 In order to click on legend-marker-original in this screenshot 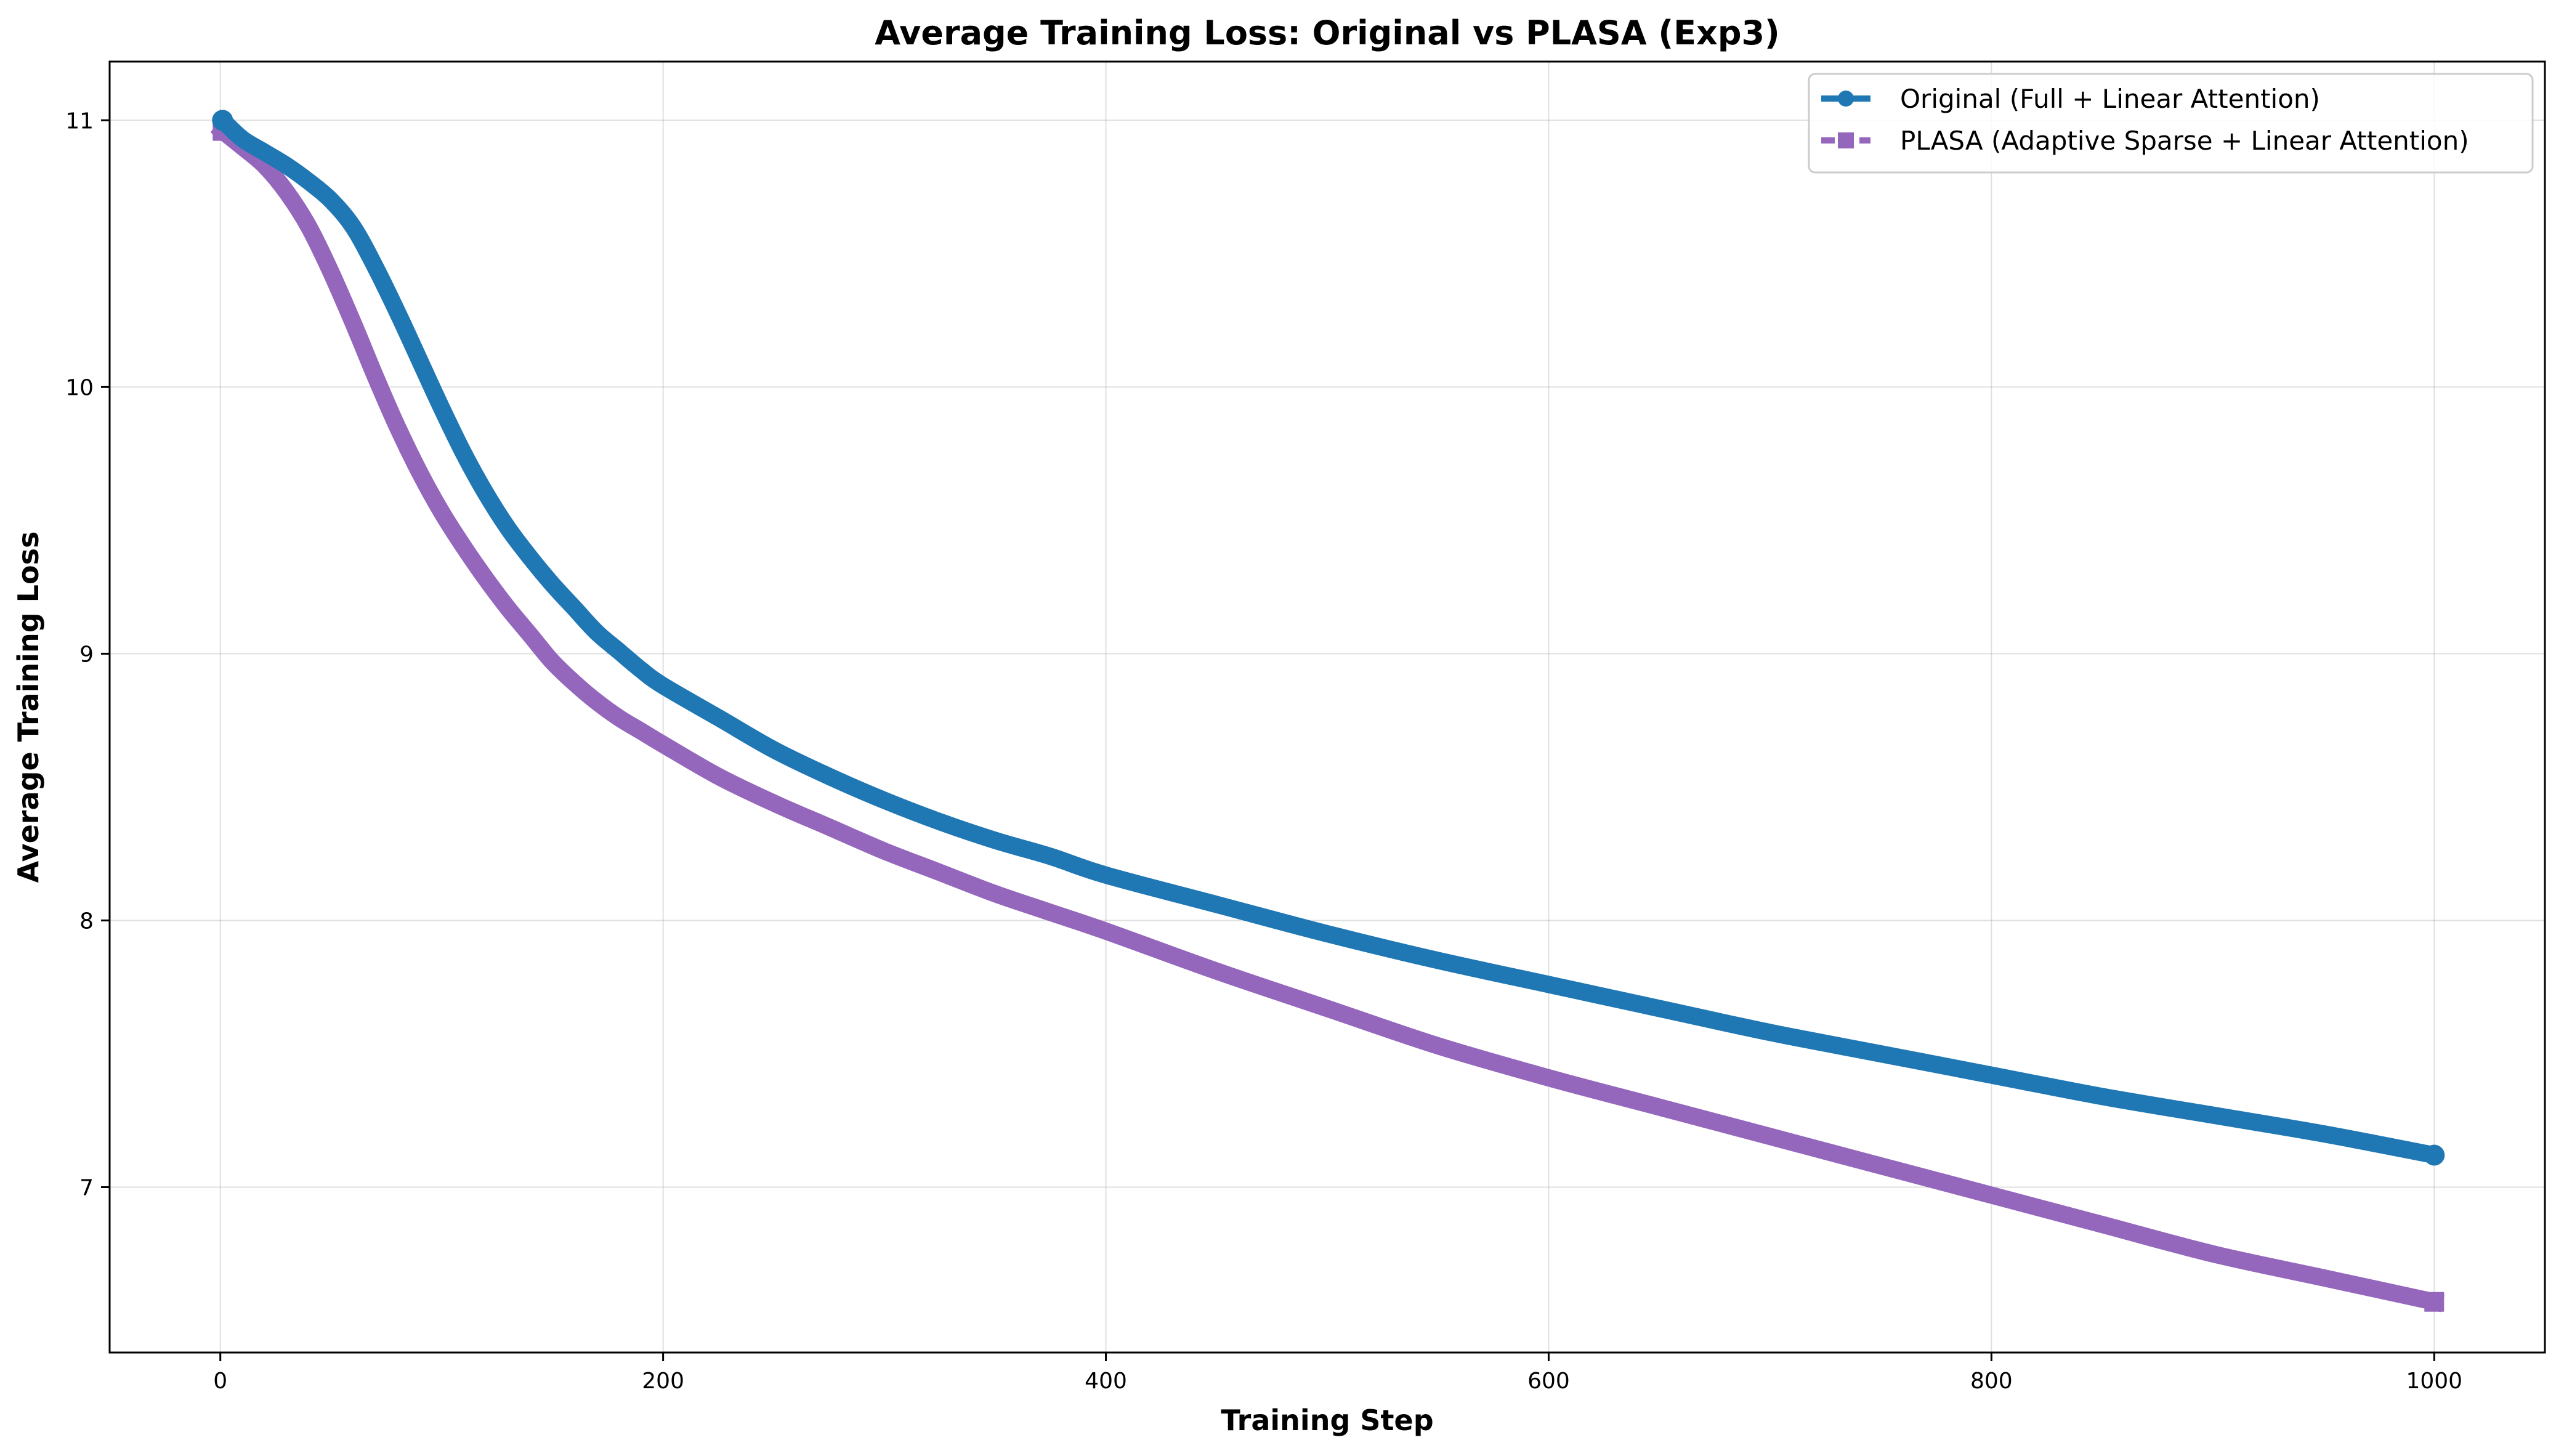, I will do `click(1846, 99)`.